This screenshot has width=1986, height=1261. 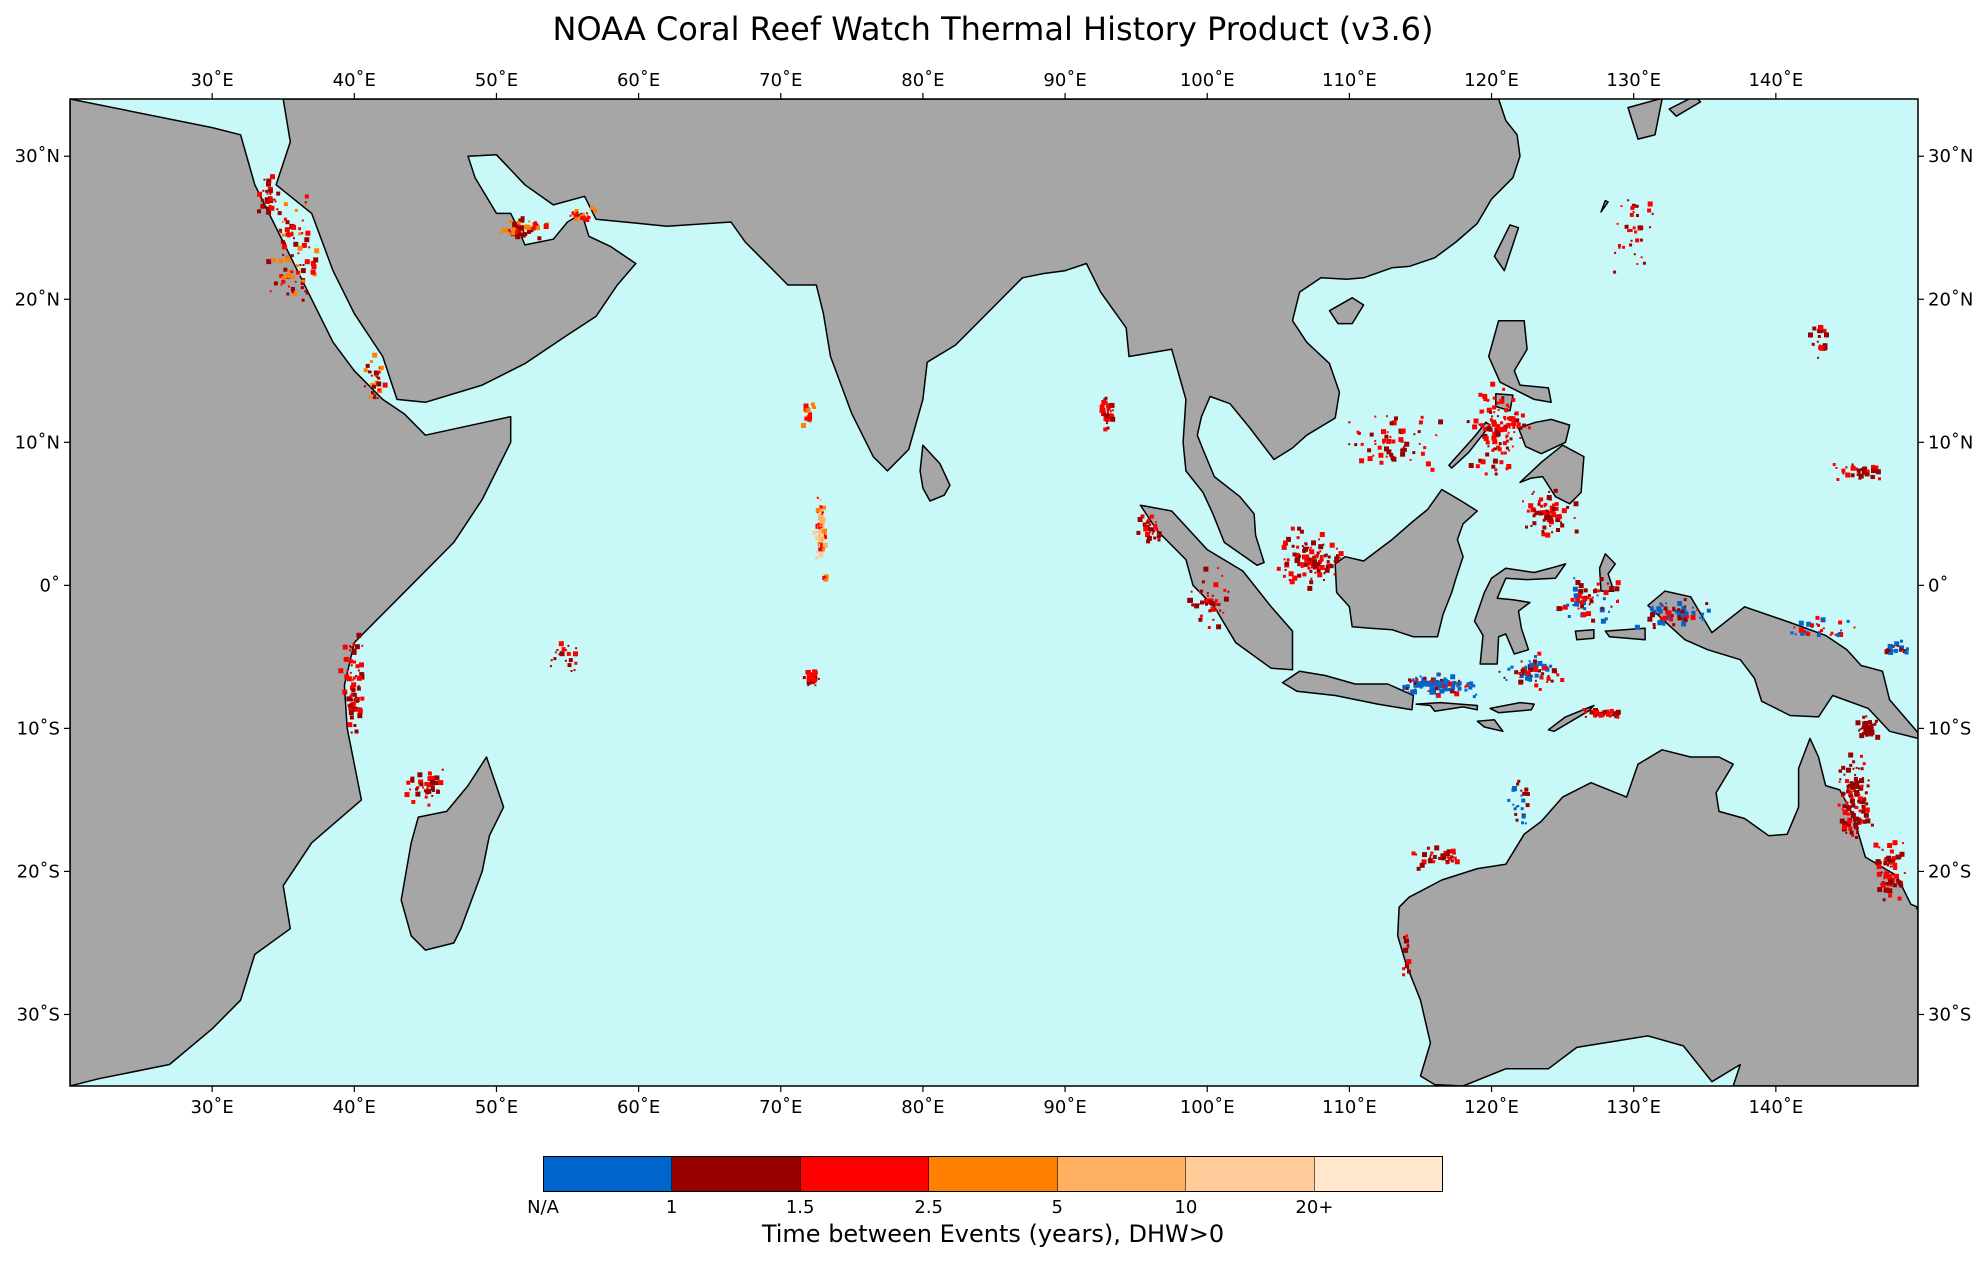 I want to click on land-flores, so click(x=1512, y=707).